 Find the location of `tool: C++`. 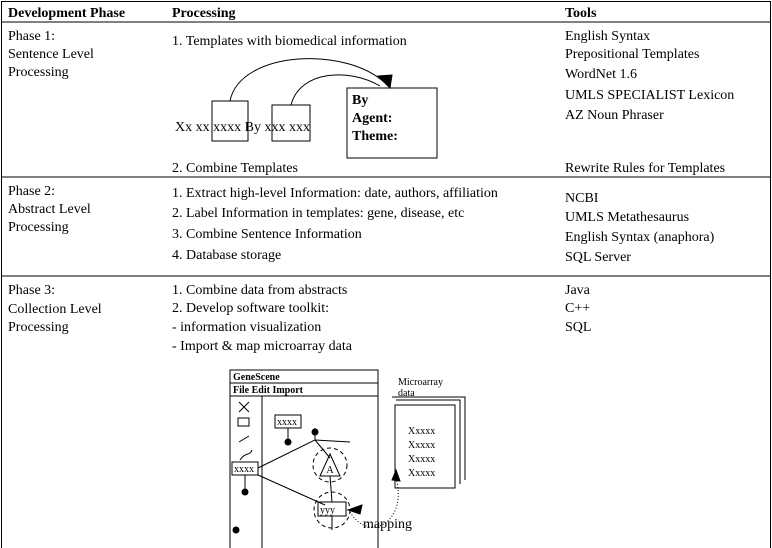

tool: C++ is located at coordinates (577, 308).